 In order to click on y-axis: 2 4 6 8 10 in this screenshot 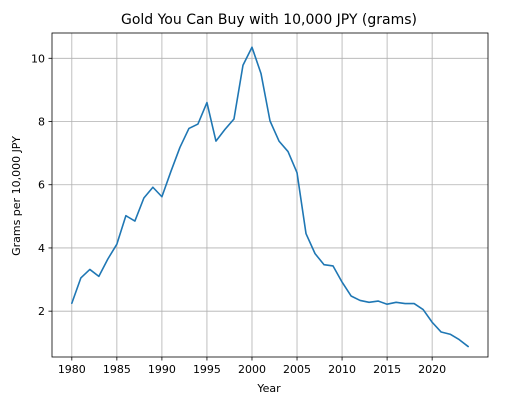, I will do `click(41, 185)`.